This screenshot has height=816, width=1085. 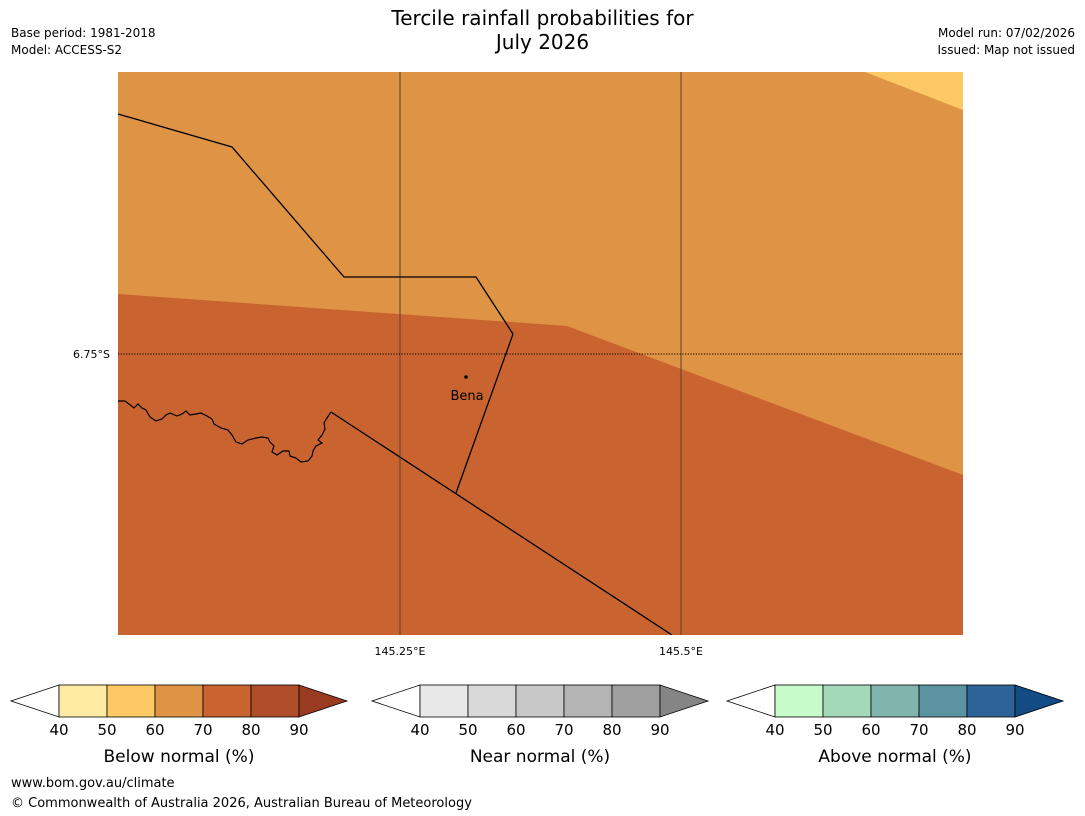 What do you see at coordinates (91, 354) in the screenshot?
I see `latitude-label: 6.75°S` at bounding box center [91, 354].